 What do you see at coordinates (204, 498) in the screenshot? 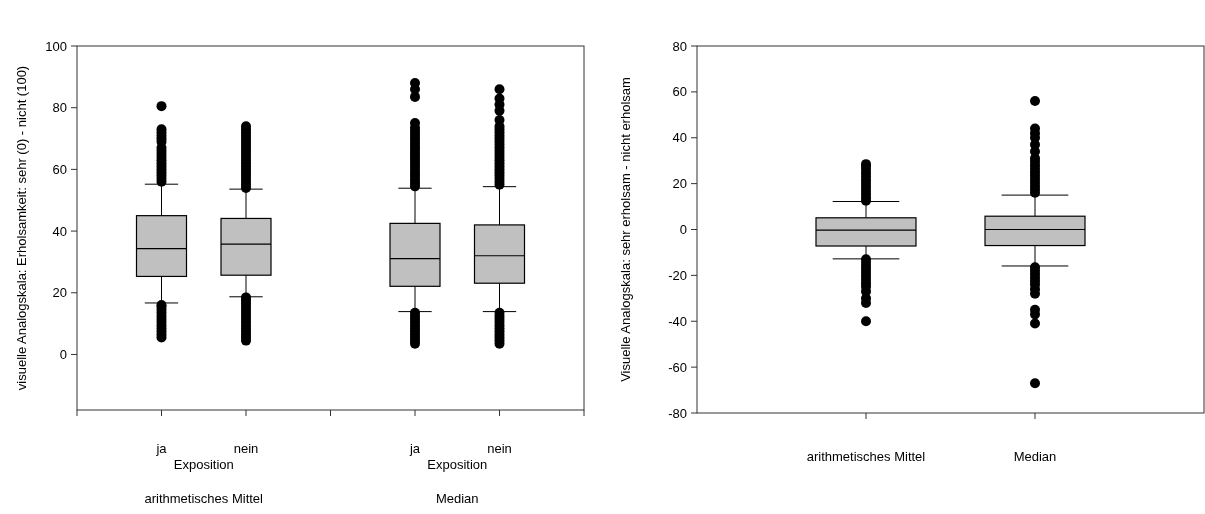
I see `text: arithmetisches Mittel` at bounding box center [204, 498].